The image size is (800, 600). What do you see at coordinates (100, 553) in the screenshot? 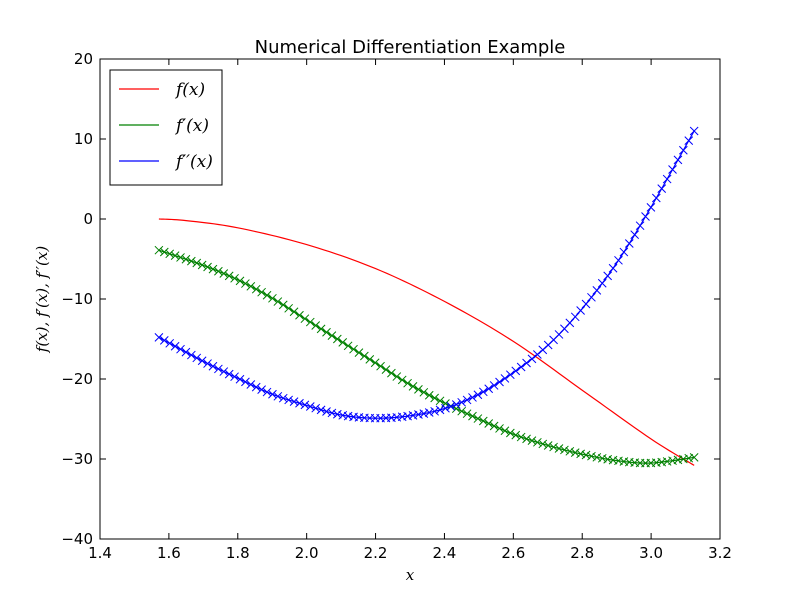
I see `x-tick-label: 1.4` at bounding box center [100, 553].